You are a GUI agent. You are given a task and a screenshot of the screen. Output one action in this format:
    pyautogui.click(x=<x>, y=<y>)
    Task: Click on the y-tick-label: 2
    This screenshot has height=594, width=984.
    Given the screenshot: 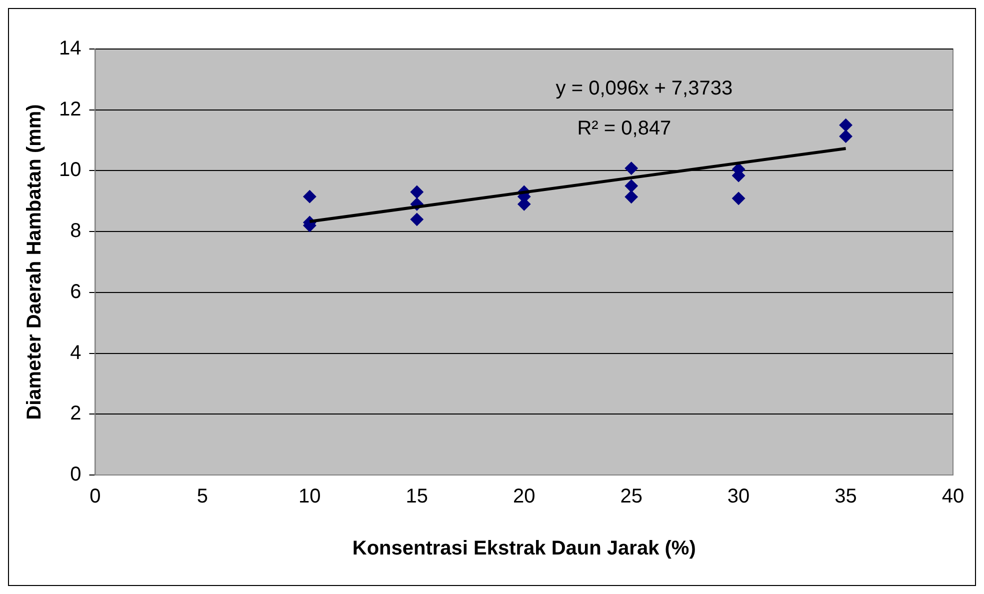 What is the action you would take?
    pyautogui.click(x=76, y=413)
    